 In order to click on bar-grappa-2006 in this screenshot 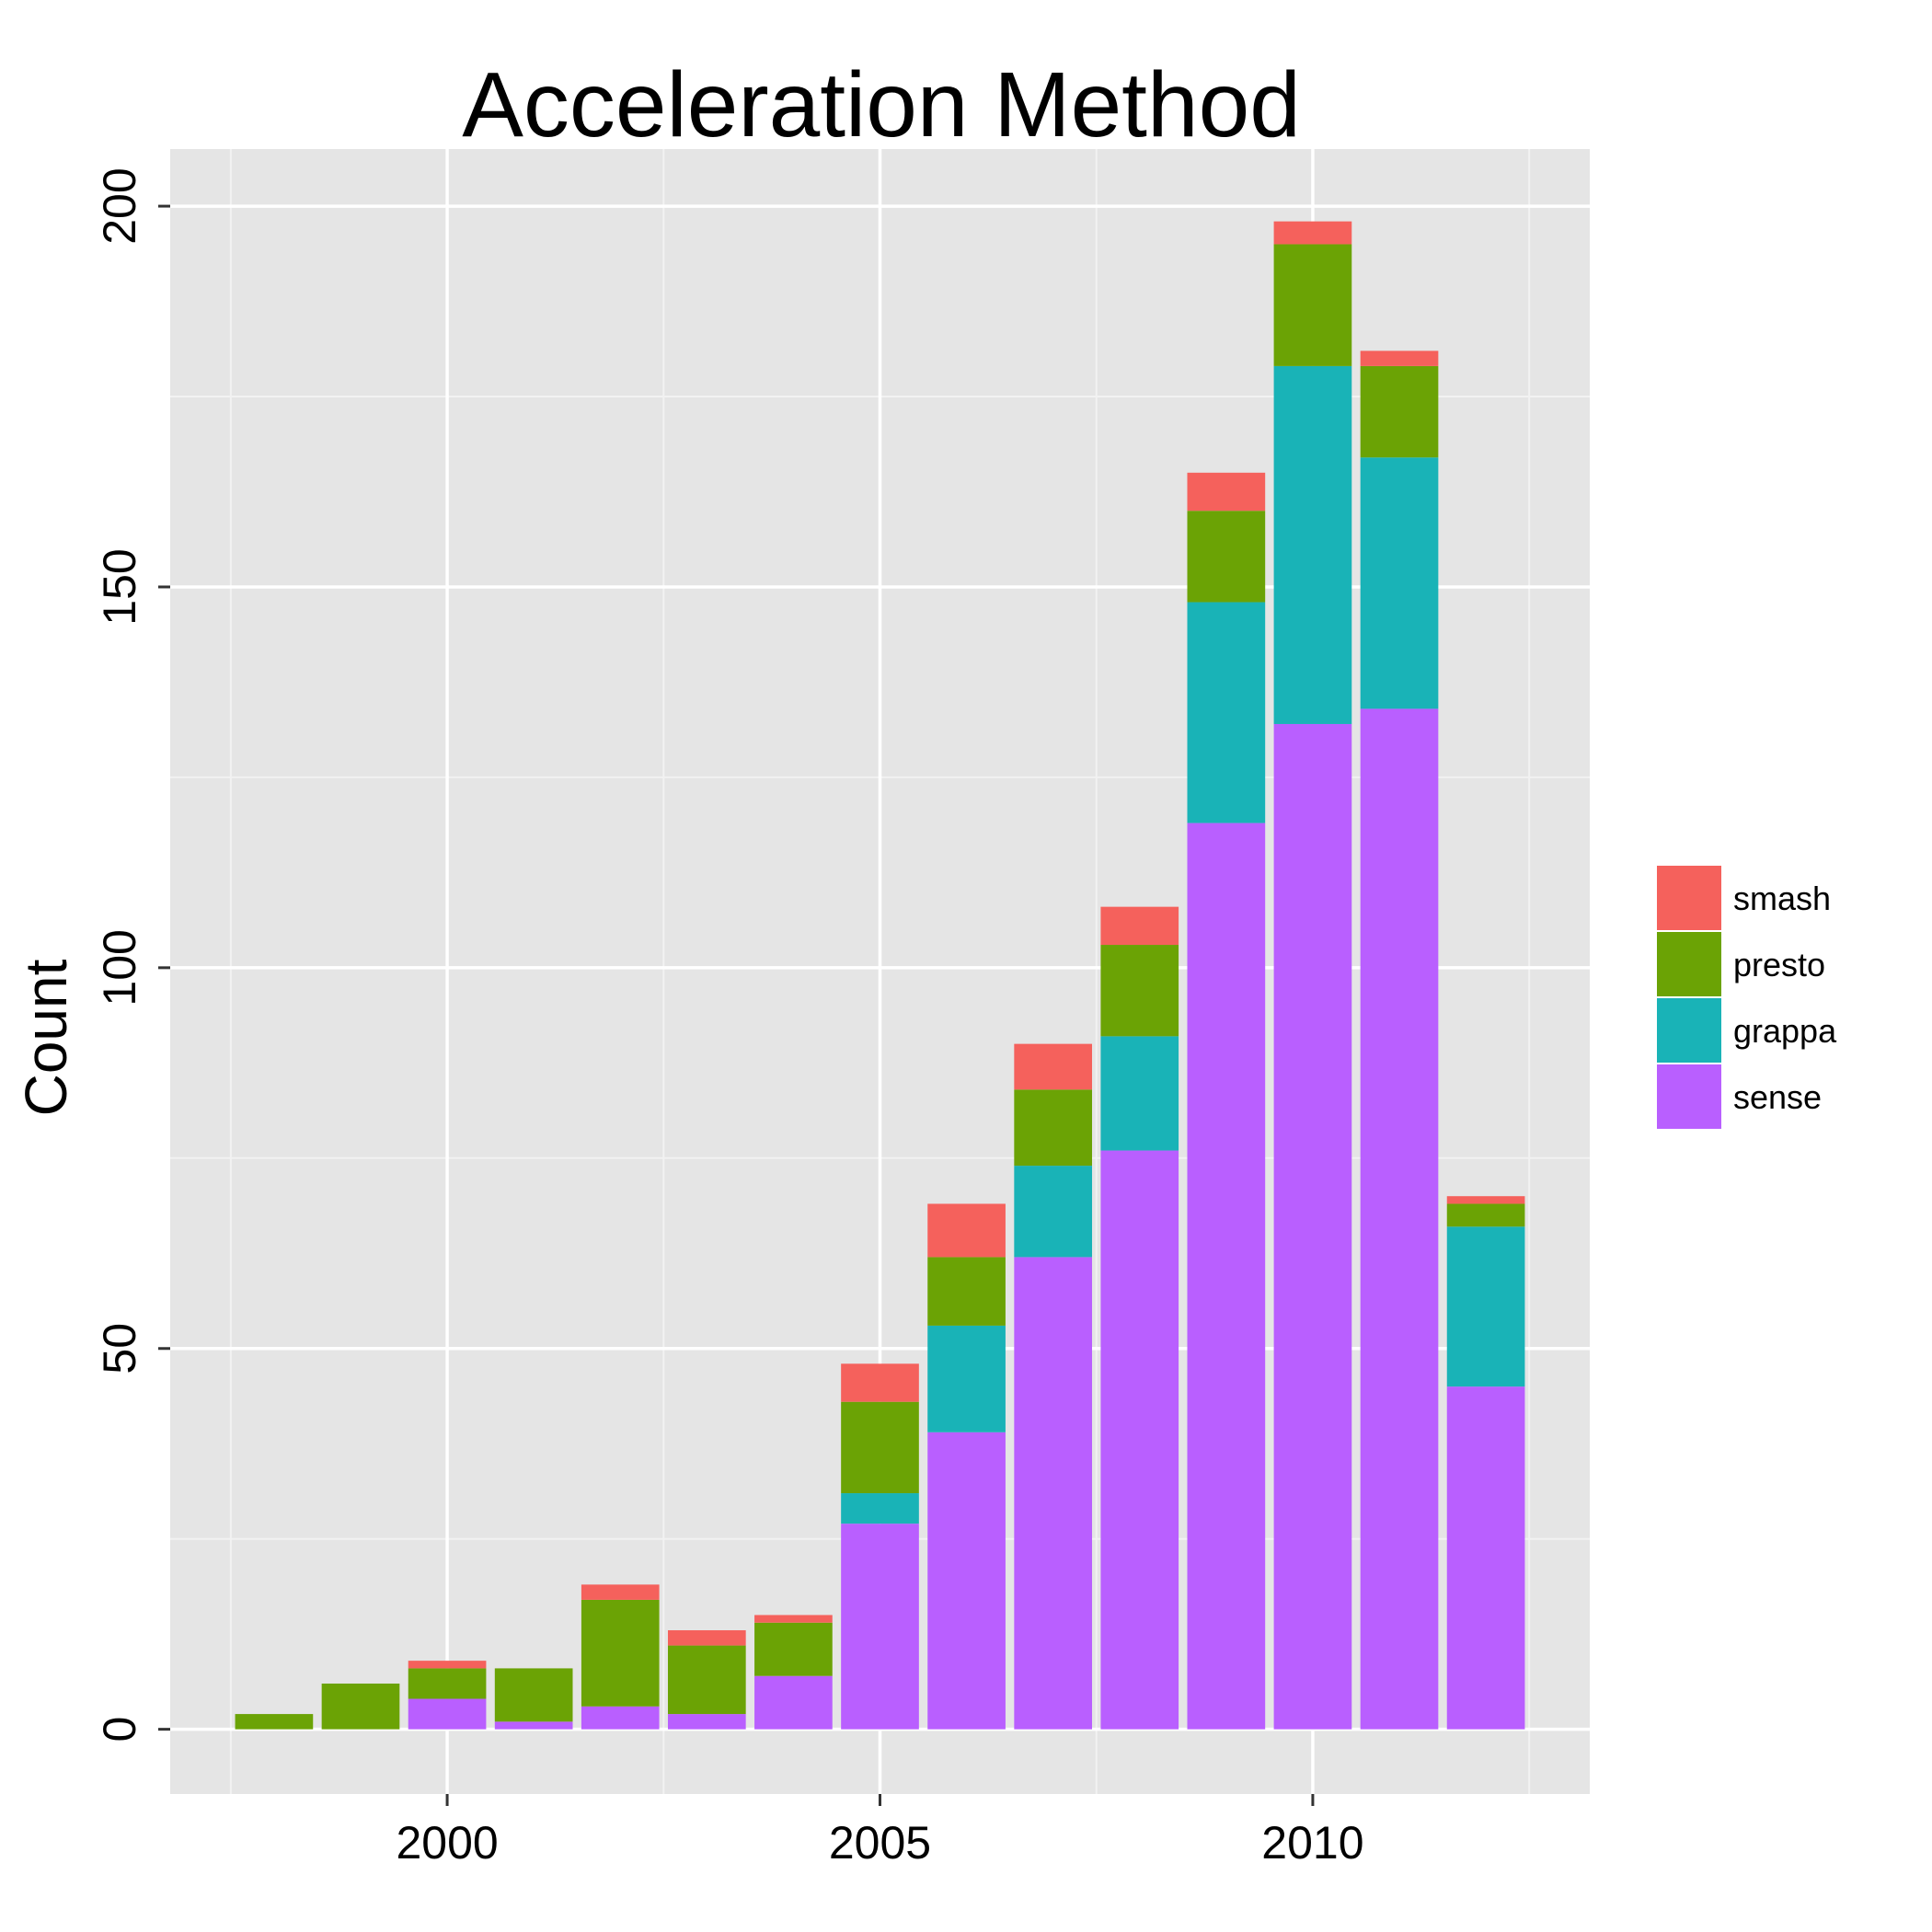, I will do `click(966, 1378)`.